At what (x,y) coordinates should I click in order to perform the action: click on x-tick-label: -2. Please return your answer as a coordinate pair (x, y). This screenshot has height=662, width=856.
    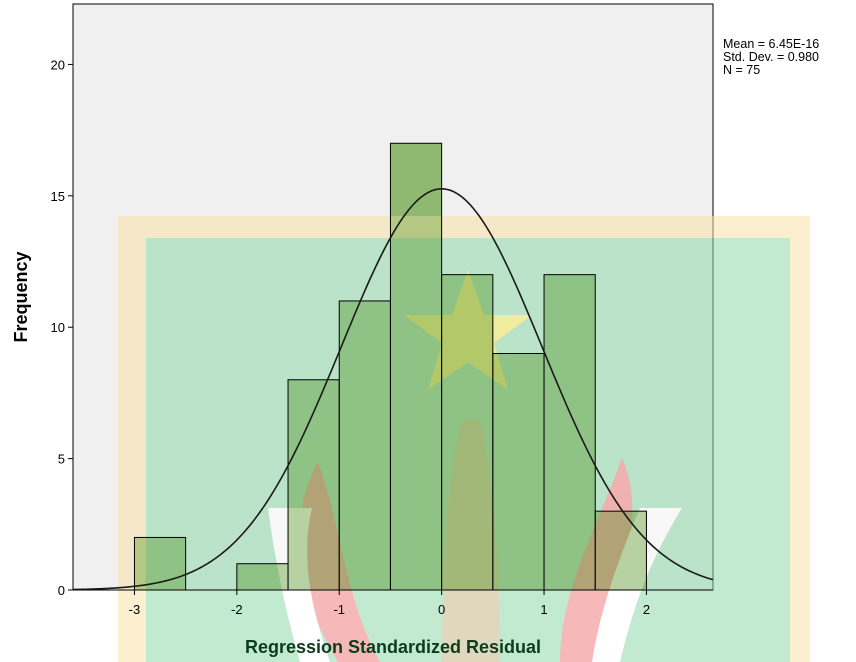
    Looking at the image, I should click on (237, 609).